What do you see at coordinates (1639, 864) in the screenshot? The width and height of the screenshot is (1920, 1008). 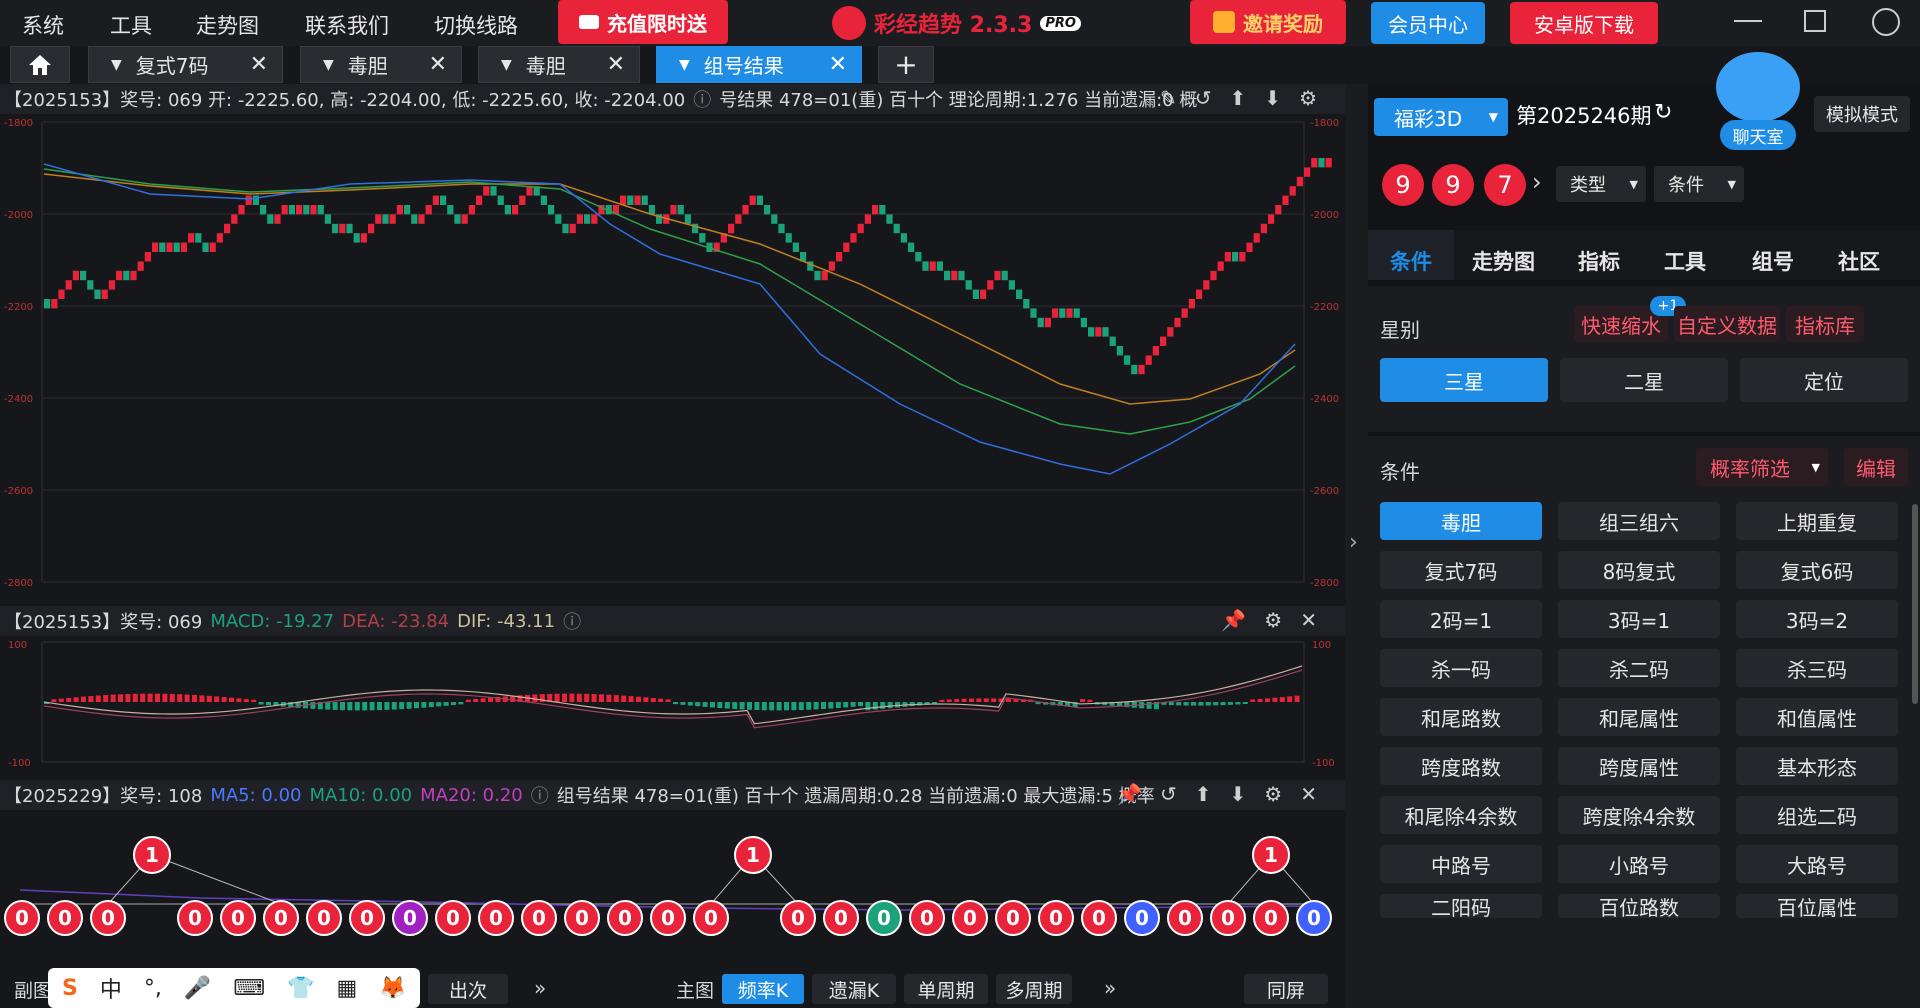 I see `condition-button: 小路号` at bounding box center [1639, 864].